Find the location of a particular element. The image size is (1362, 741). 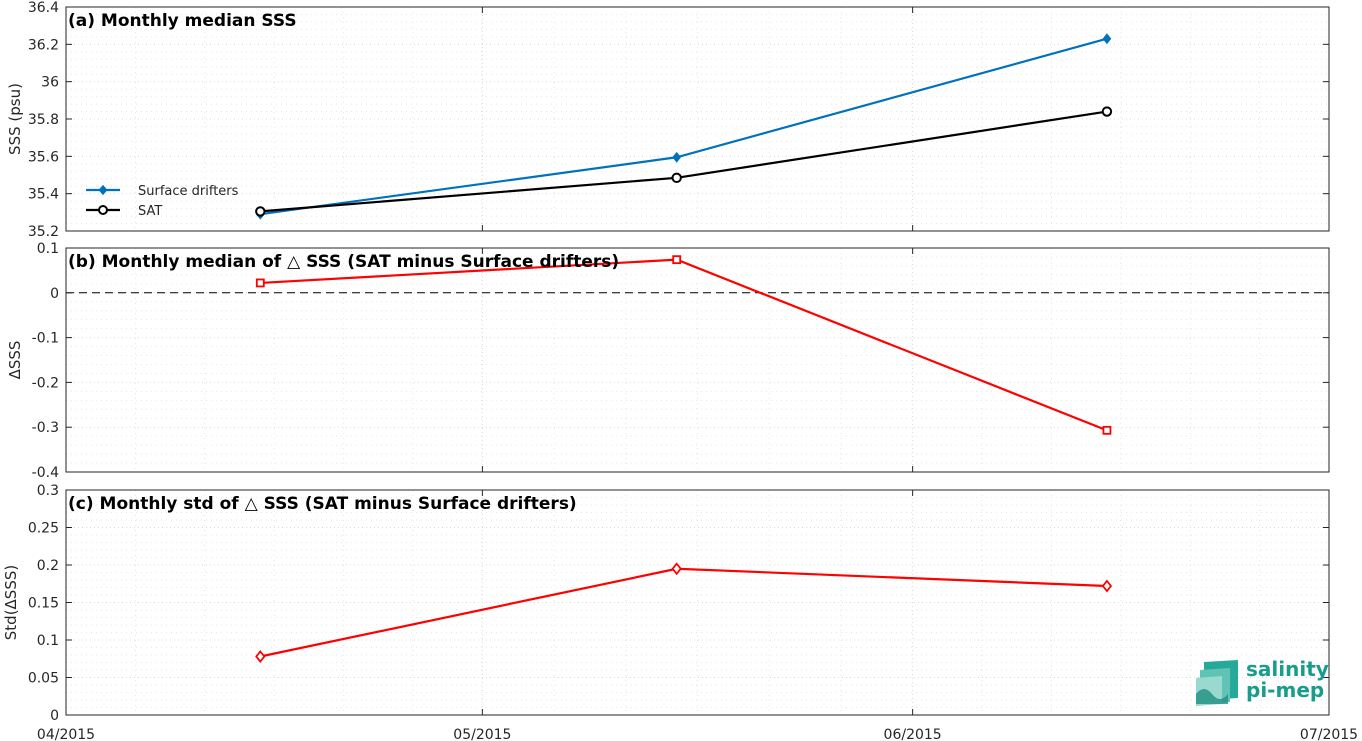

y-tick-label: 36.4 is located at coordinates (43, 8).